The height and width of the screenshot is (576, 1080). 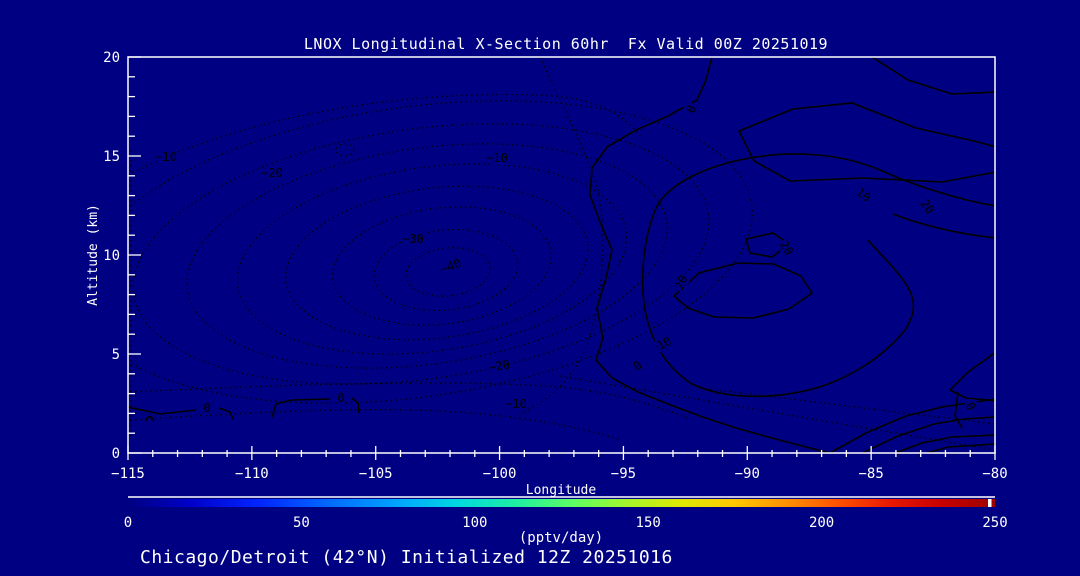 What do you see at coordinates (747, 474) in the screenshot?
I see `x-tick-label: −90` at bounding box center [747, 474].